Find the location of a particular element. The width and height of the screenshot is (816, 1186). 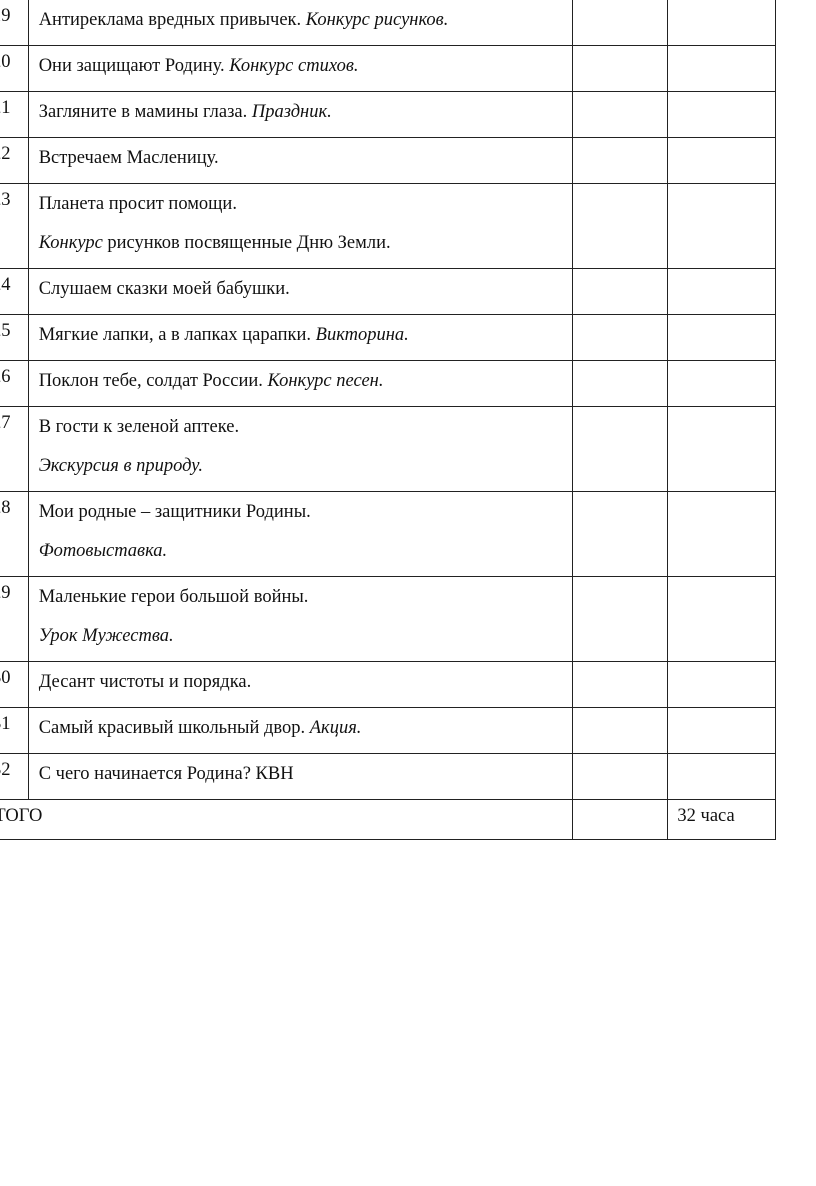

text-line: Встречаем Масленицу. is located at coordinates (305, 163).